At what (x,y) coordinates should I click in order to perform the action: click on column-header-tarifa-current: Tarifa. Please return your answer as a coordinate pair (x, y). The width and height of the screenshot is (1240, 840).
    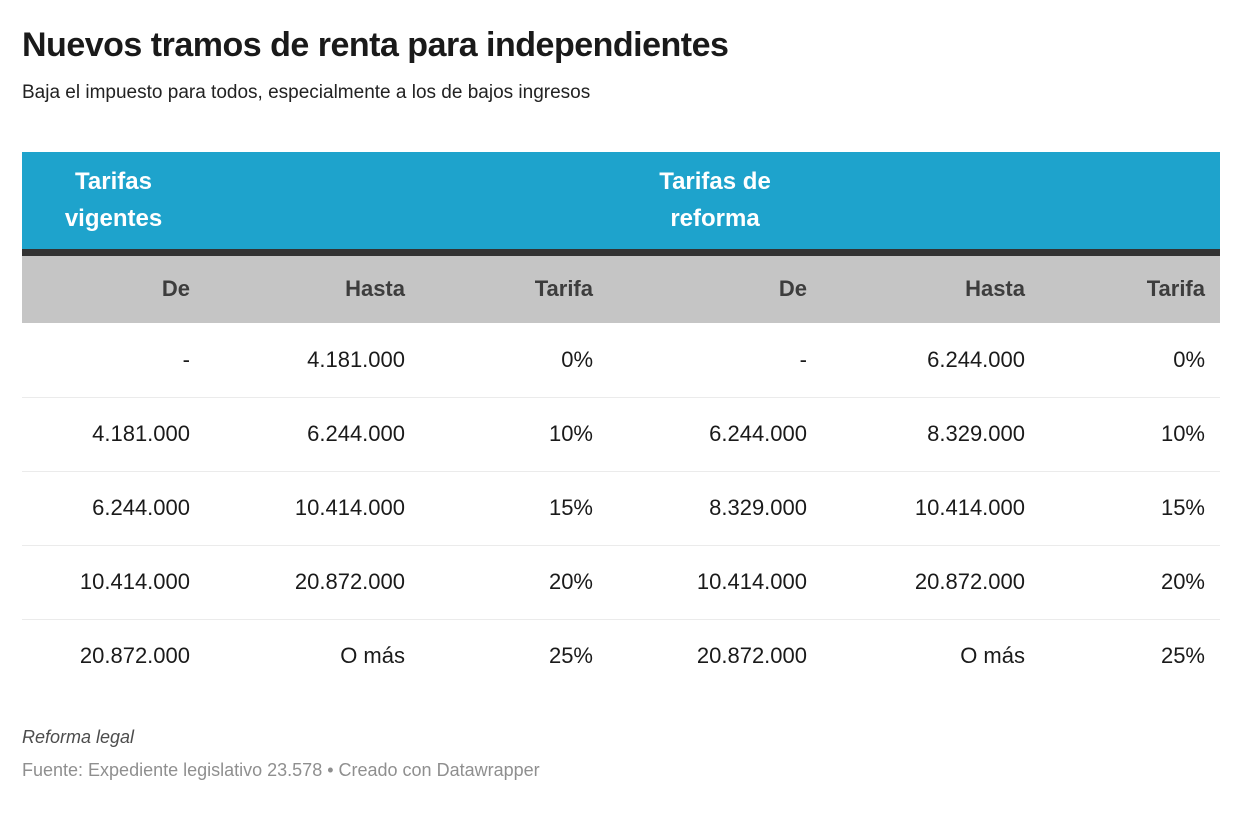
    Looking at the image, I should click on (514, 287).